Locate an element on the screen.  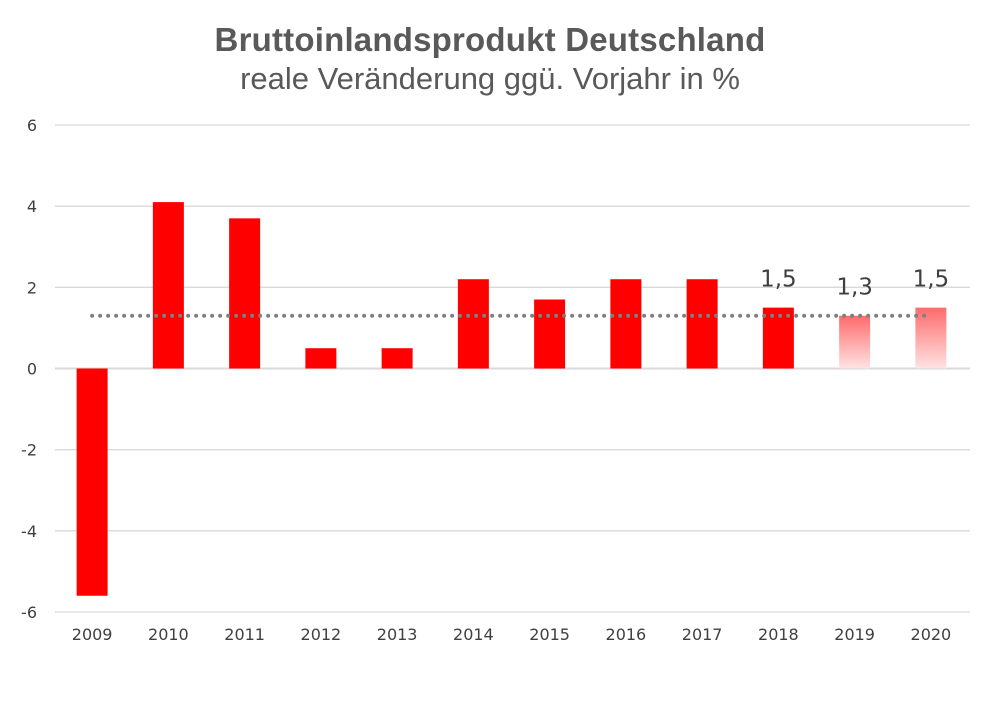
y-tick-label: -2 is located at coordinates (29, 450).